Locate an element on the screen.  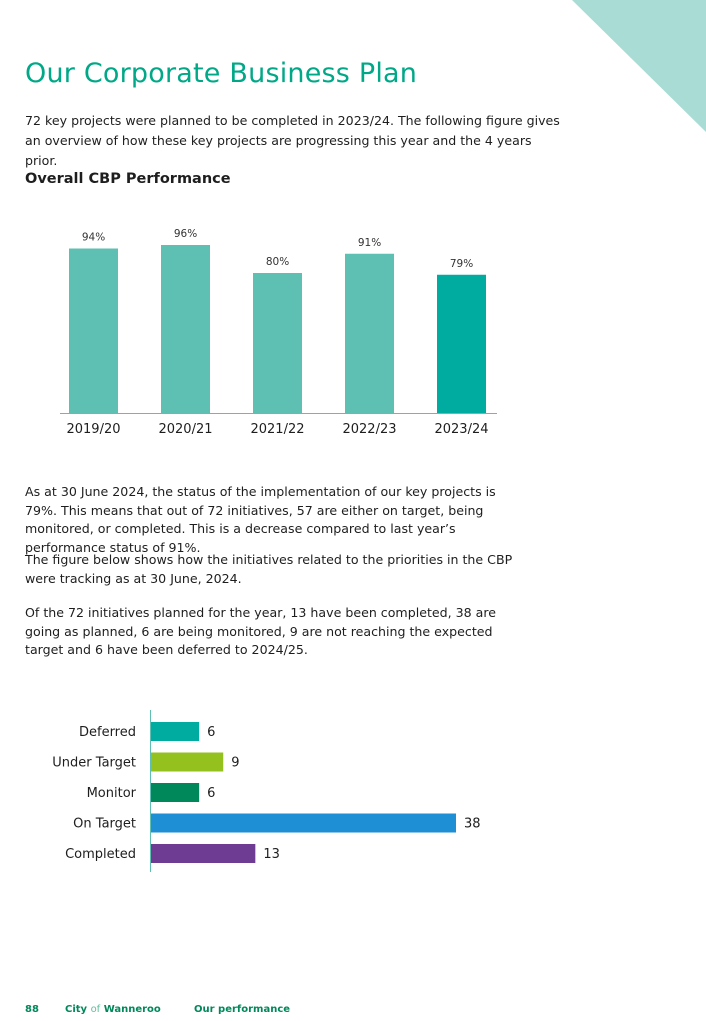
hbar-deferred is located at coordinates (175, 731).